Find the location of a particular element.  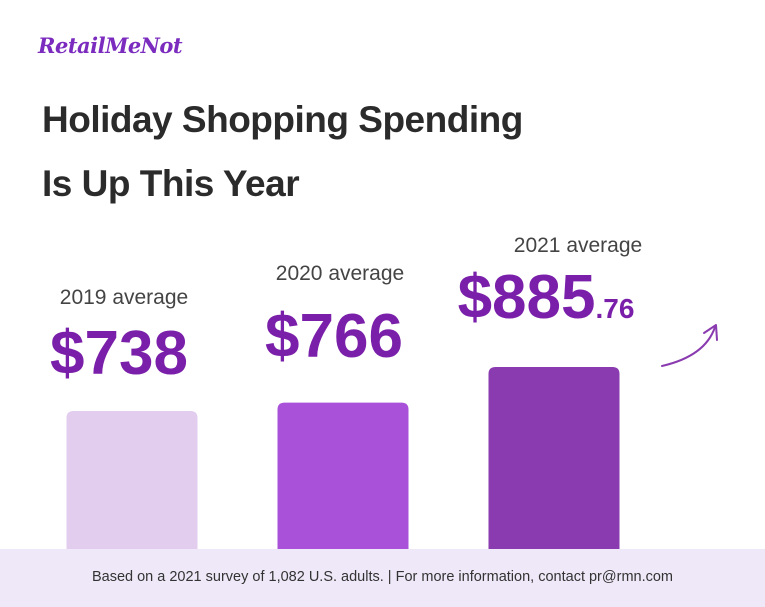

bar-2020 is located at coordinates (343, 475).